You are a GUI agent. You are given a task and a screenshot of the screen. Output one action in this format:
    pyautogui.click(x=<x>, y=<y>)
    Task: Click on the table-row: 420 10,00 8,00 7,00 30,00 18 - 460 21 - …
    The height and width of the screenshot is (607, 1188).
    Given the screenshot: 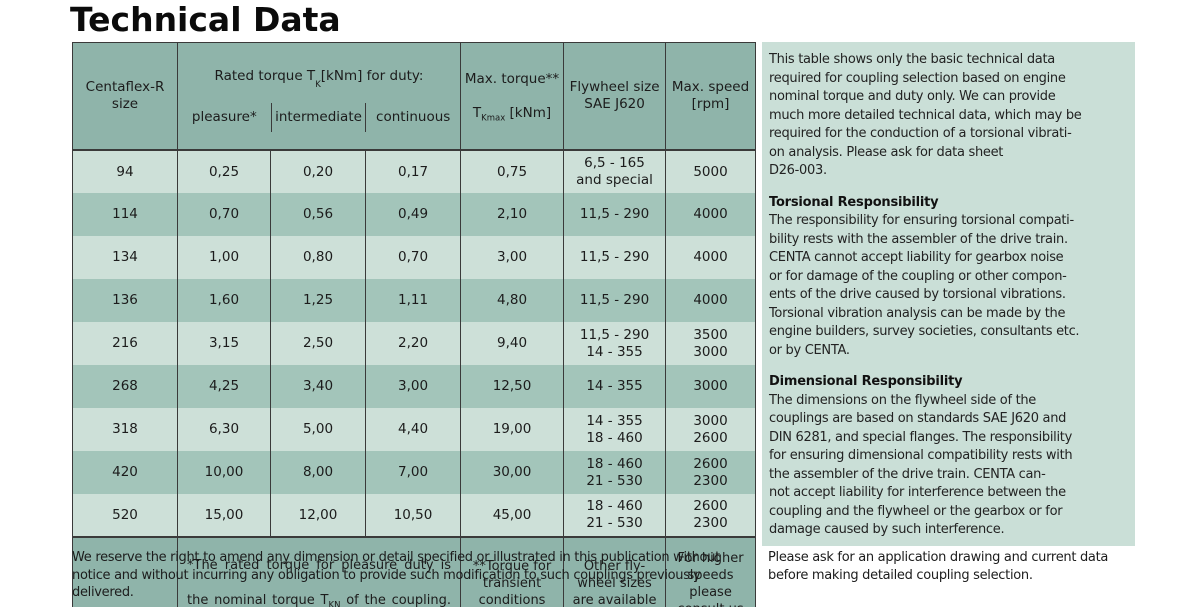 What is the action you would take?
    pyautogui.click(x=414, y=472)
    